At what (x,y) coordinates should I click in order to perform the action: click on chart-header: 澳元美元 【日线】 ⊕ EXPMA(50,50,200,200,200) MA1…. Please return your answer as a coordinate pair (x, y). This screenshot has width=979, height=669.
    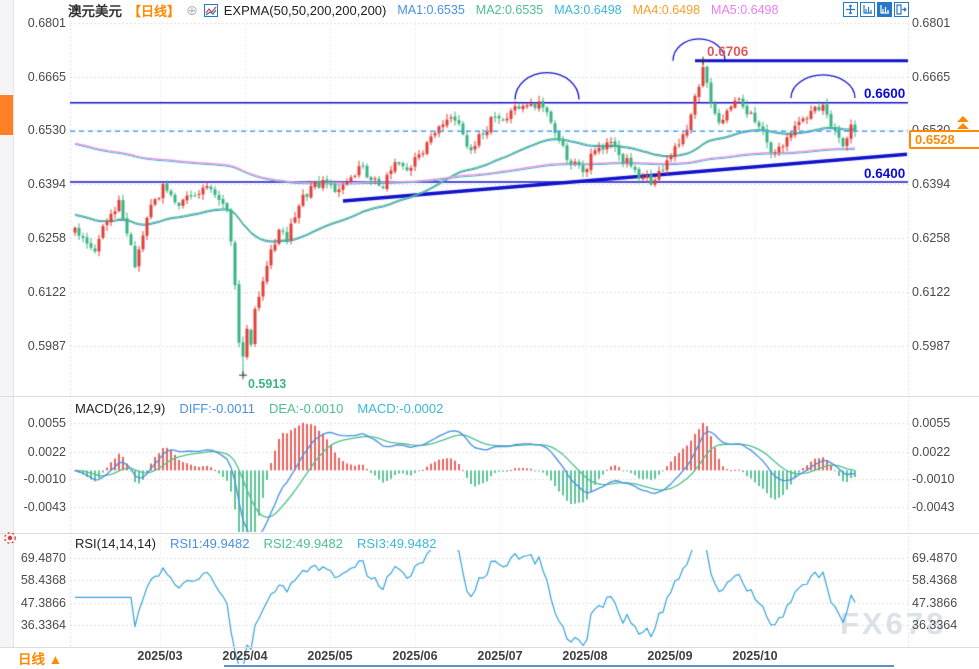
    Looking at the image, I should click on (423, 10).